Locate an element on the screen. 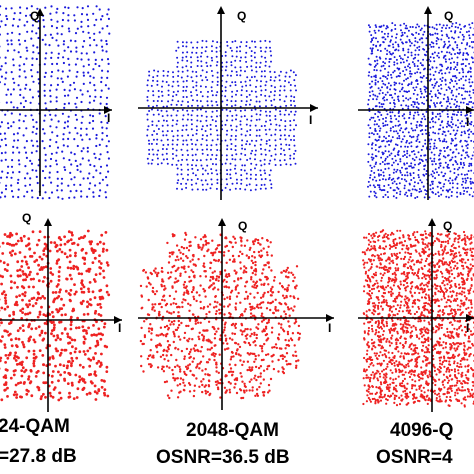 The image size is (474, 474). axes-4096-bottom is located at coordinates (416, 315).